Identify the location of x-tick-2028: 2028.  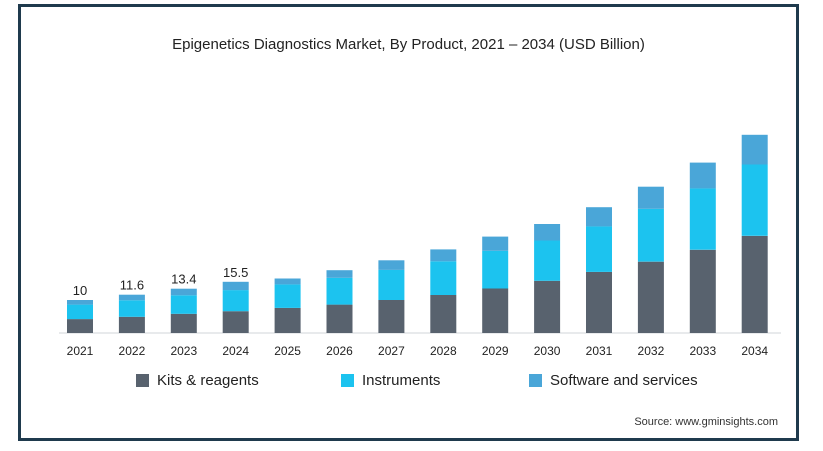
(443, 351).